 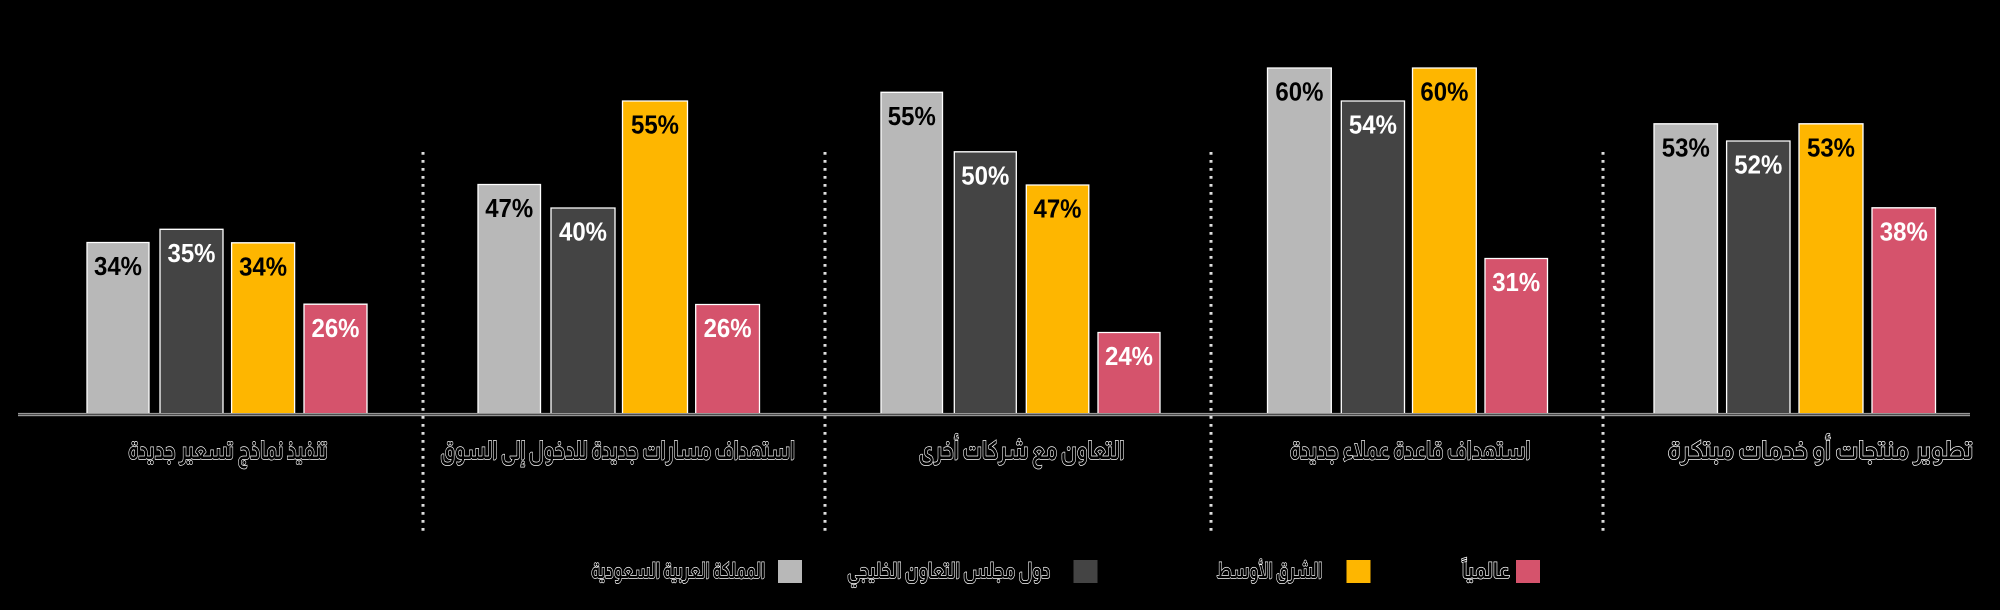 I want to click on svg-text: 24%, so click(x=1129, y=356).